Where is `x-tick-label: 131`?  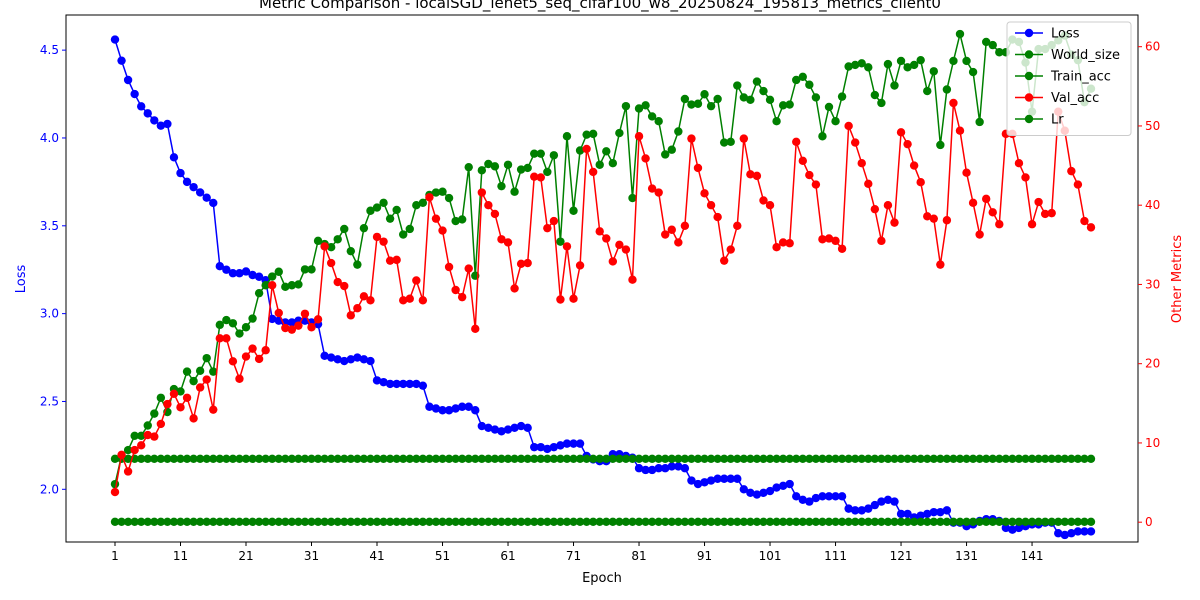
x-tick-label: 131 is located at coordinates (966, 556).